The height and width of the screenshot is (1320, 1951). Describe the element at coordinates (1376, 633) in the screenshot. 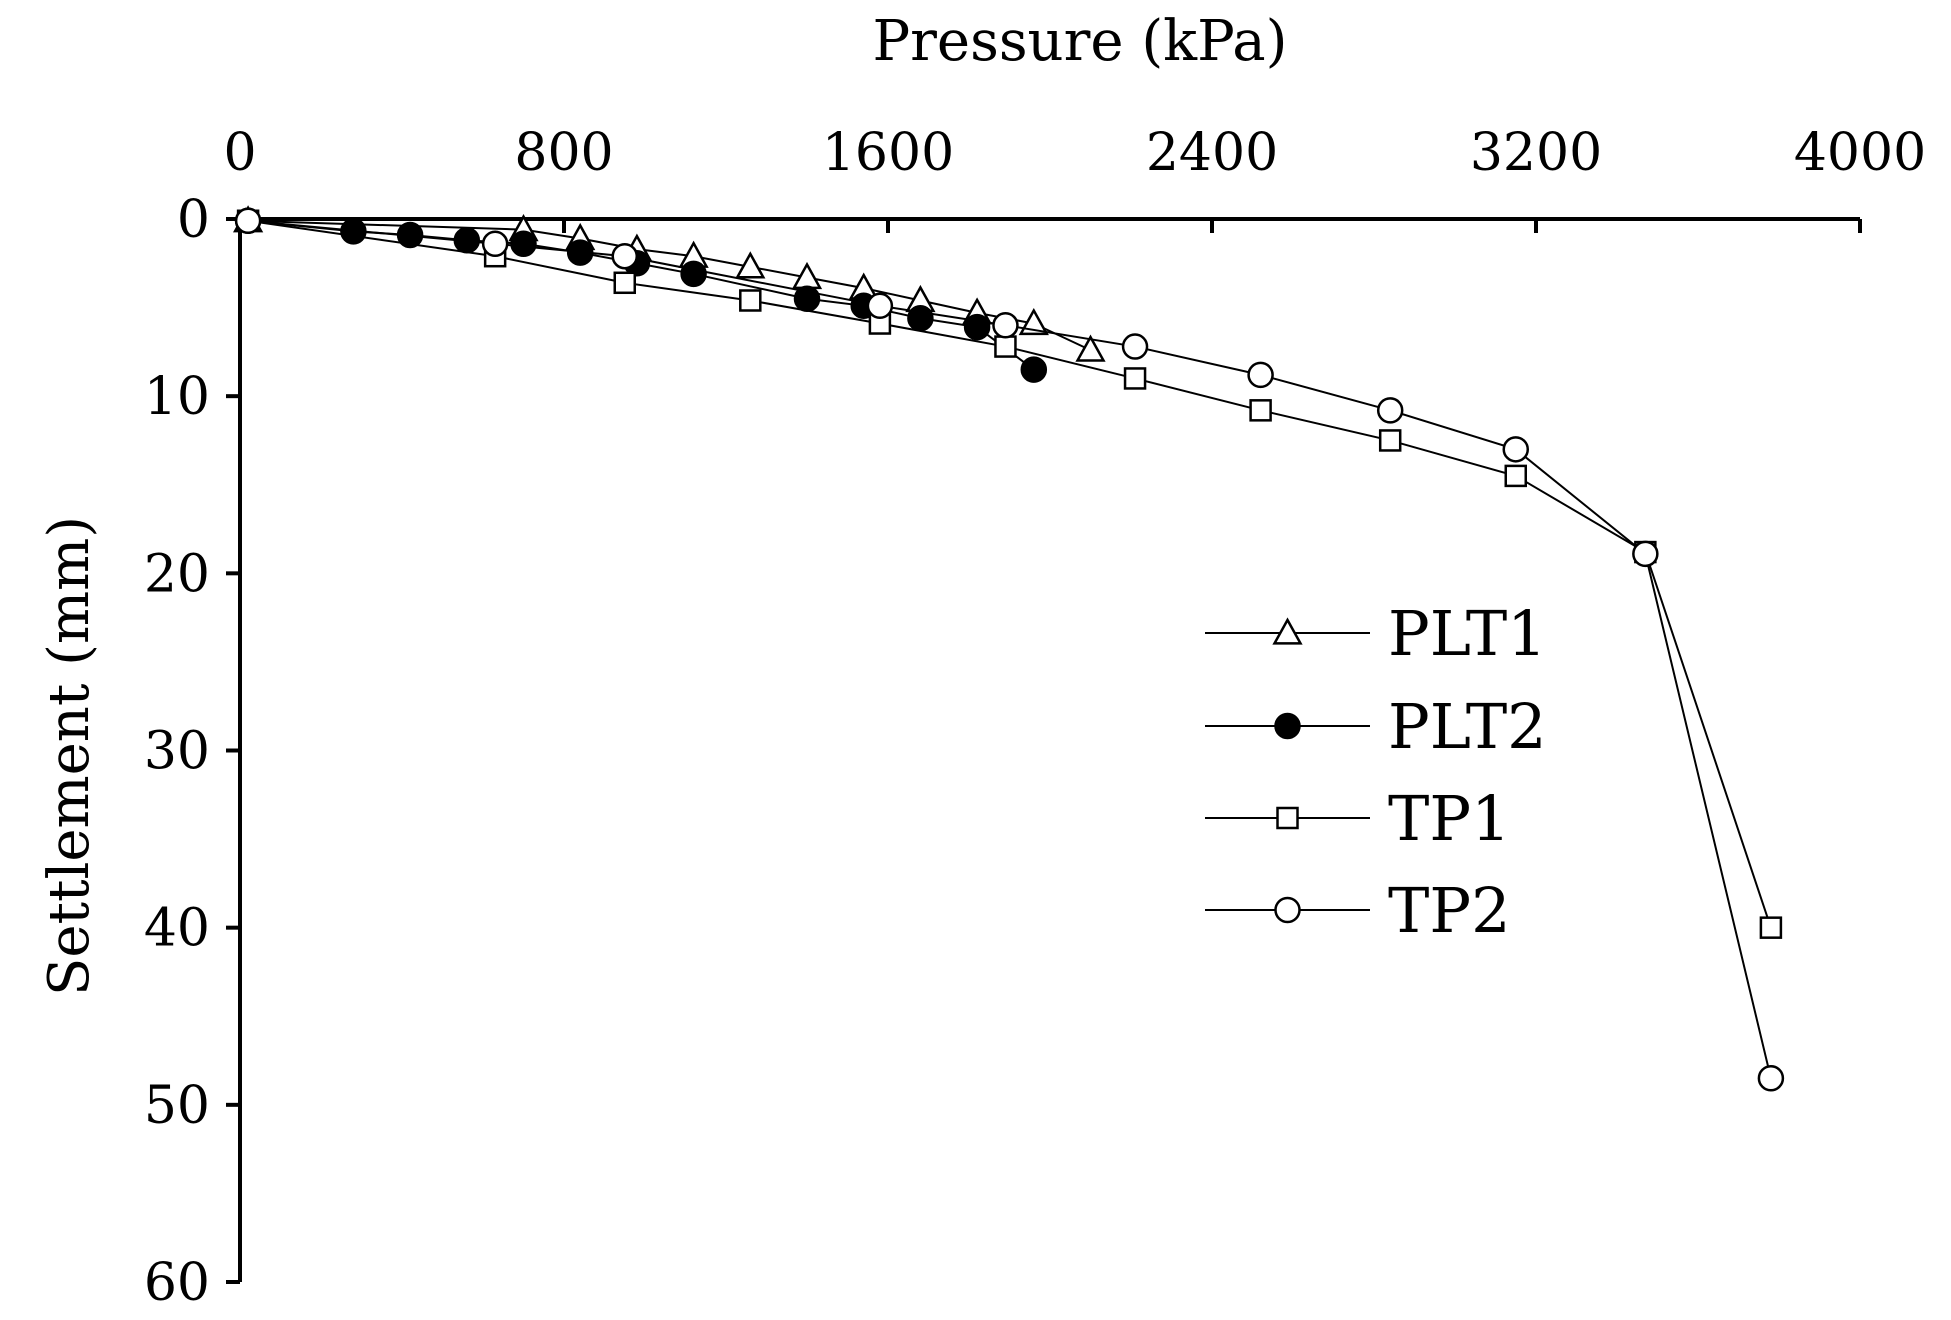

I see `legend-entry-plt1: PLT1` at that location.